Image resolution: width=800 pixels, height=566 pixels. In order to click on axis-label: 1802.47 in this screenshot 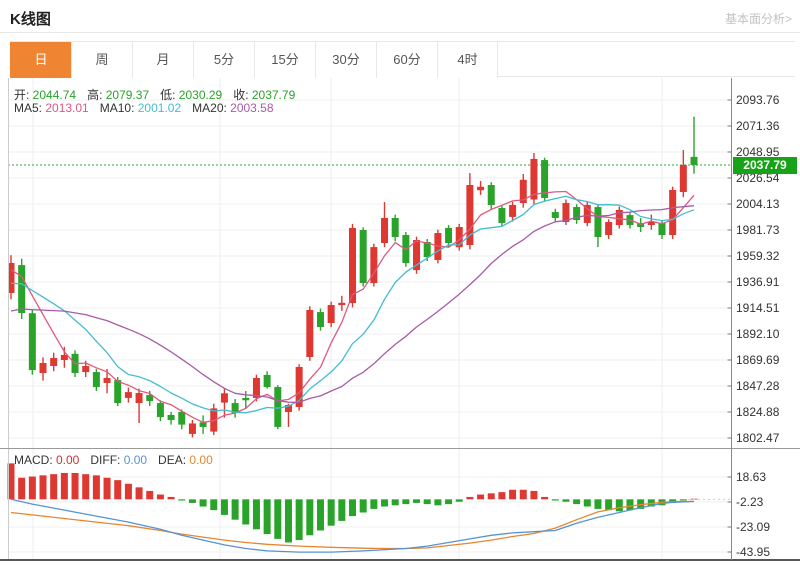, I will do `click(758, 438)`.